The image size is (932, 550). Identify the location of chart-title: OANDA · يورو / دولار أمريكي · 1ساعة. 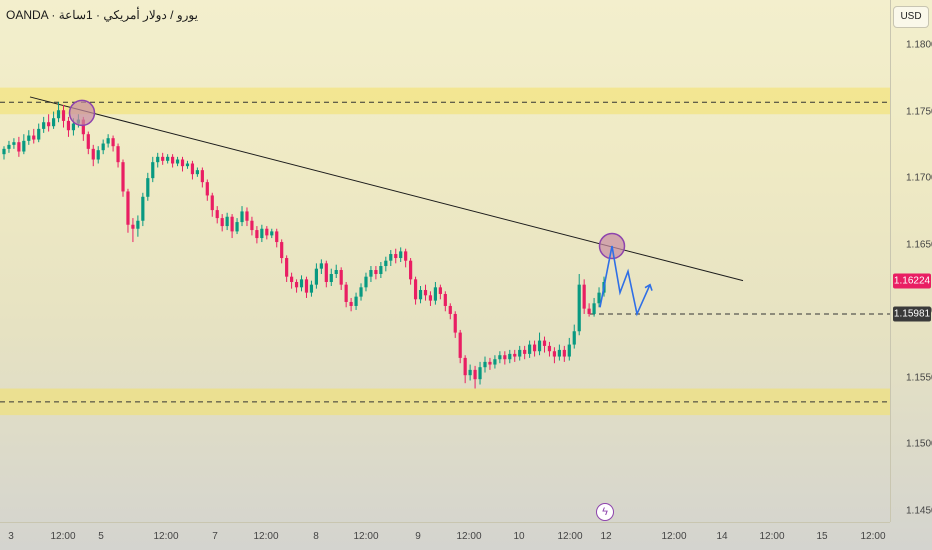
(102, 15).